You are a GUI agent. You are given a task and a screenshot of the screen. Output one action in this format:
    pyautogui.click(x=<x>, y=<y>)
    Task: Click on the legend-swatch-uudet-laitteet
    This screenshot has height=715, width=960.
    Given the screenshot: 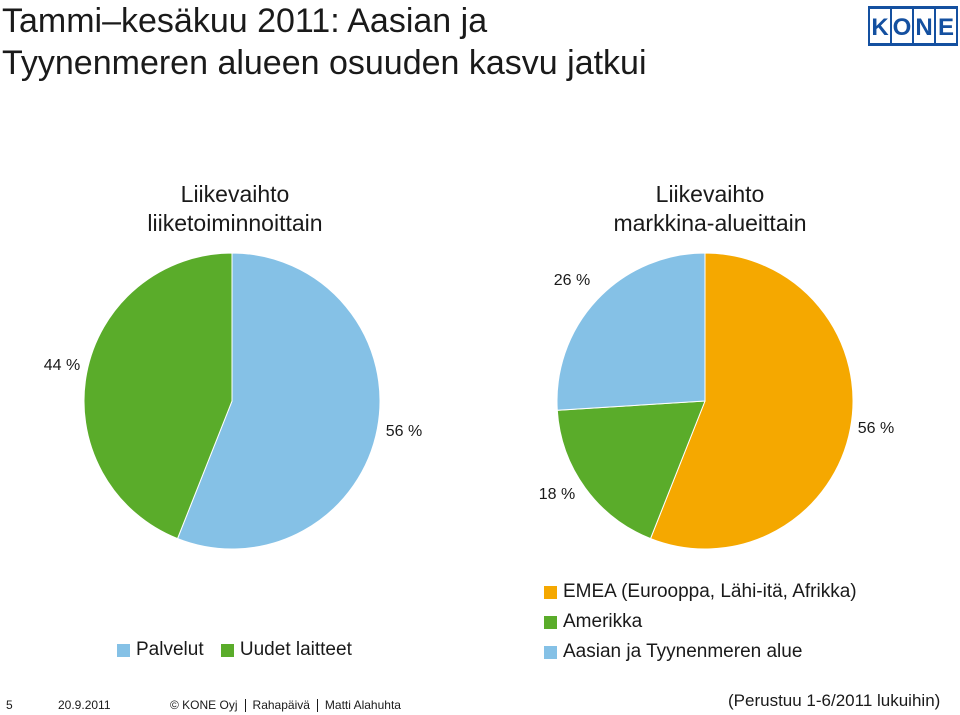 What is the action you would take?
    pyautogui.click(x=227, y=650)
    